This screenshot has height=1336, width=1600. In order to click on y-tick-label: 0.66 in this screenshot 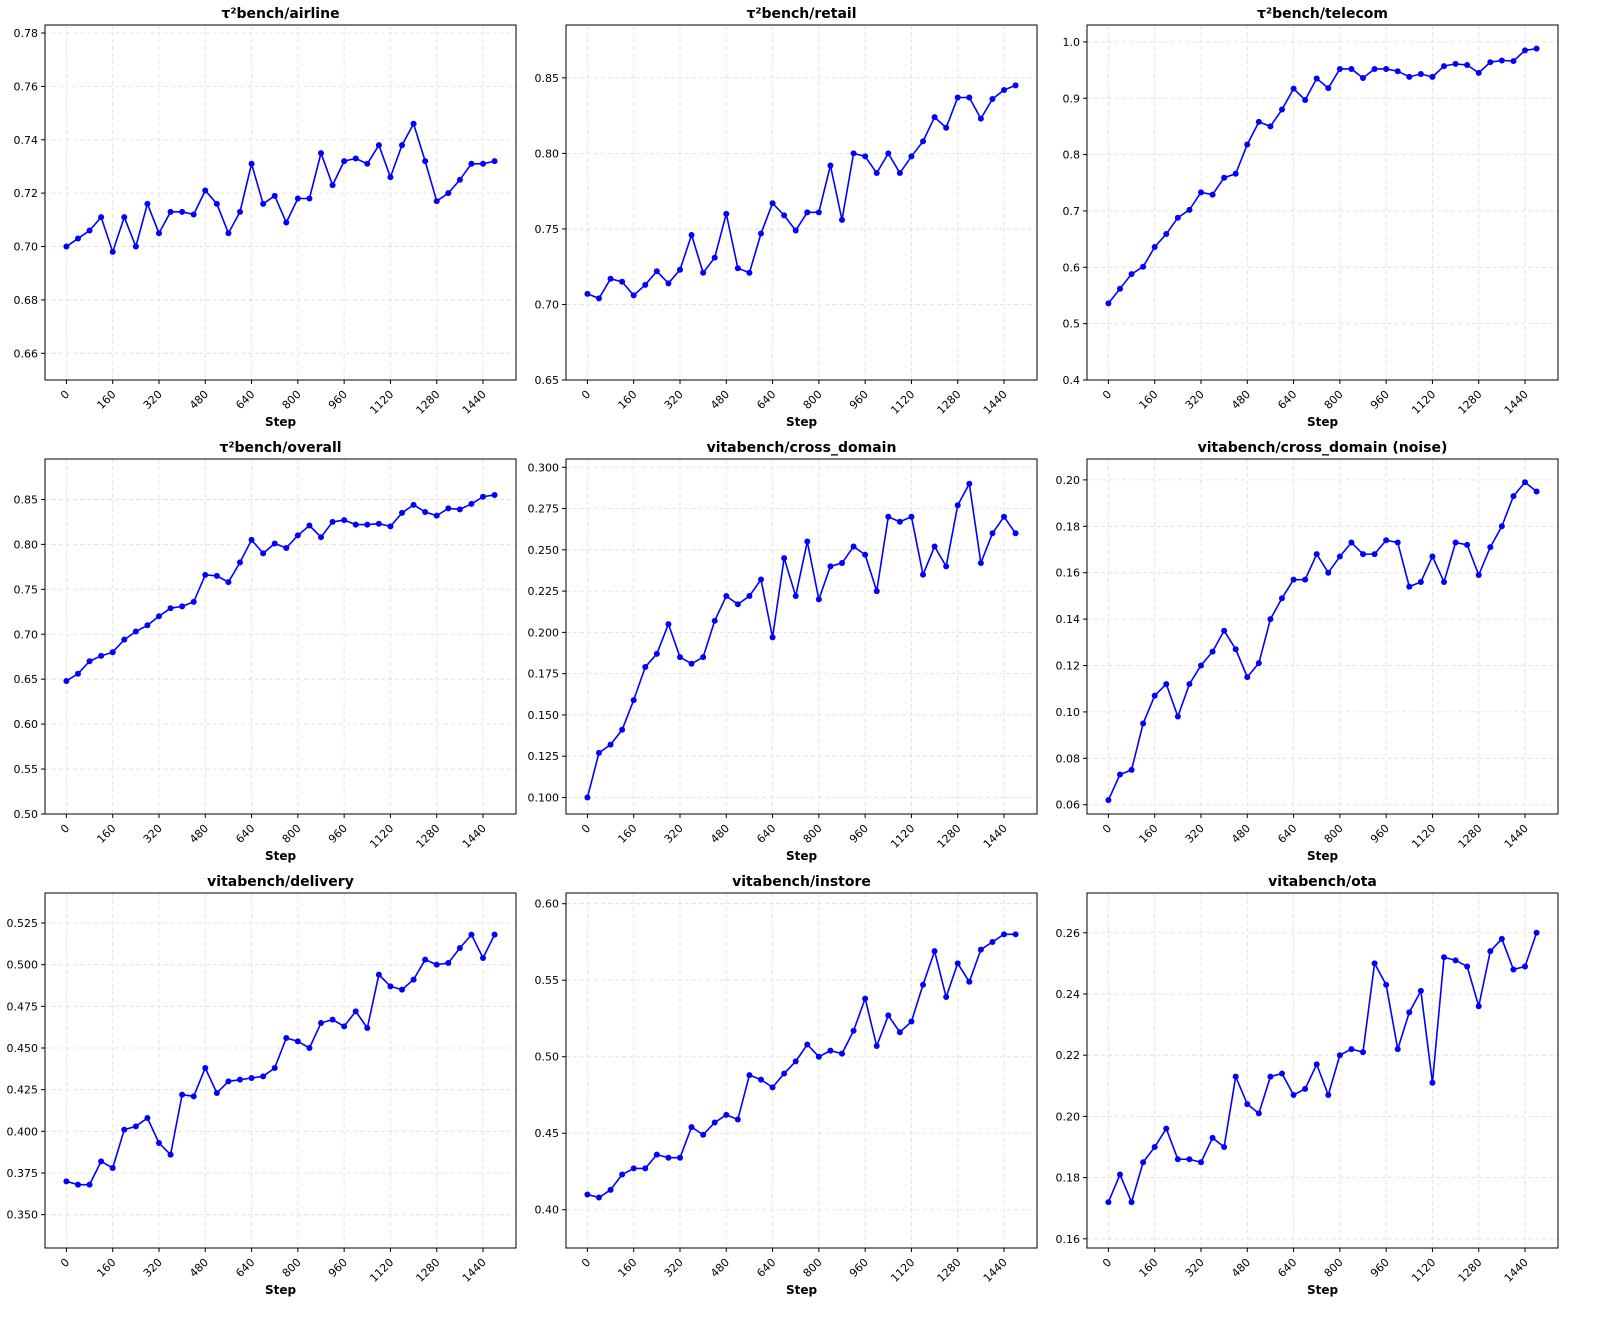, I will do `click(26, 353)`.